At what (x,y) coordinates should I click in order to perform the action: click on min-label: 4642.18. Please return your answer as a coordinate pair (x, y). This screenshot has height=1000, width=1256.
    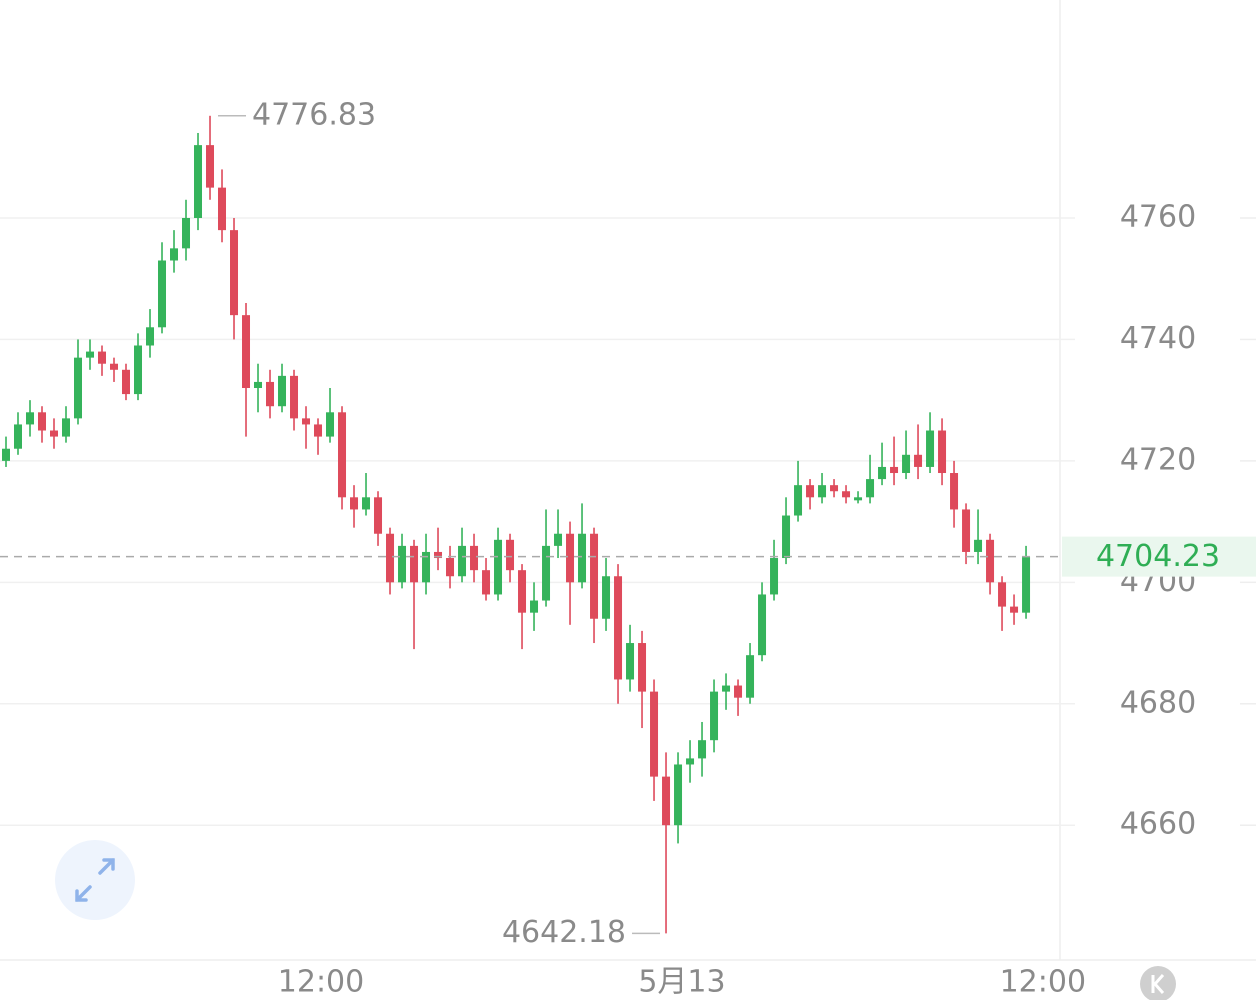
    Looking at the image, I should click on (564, 932).